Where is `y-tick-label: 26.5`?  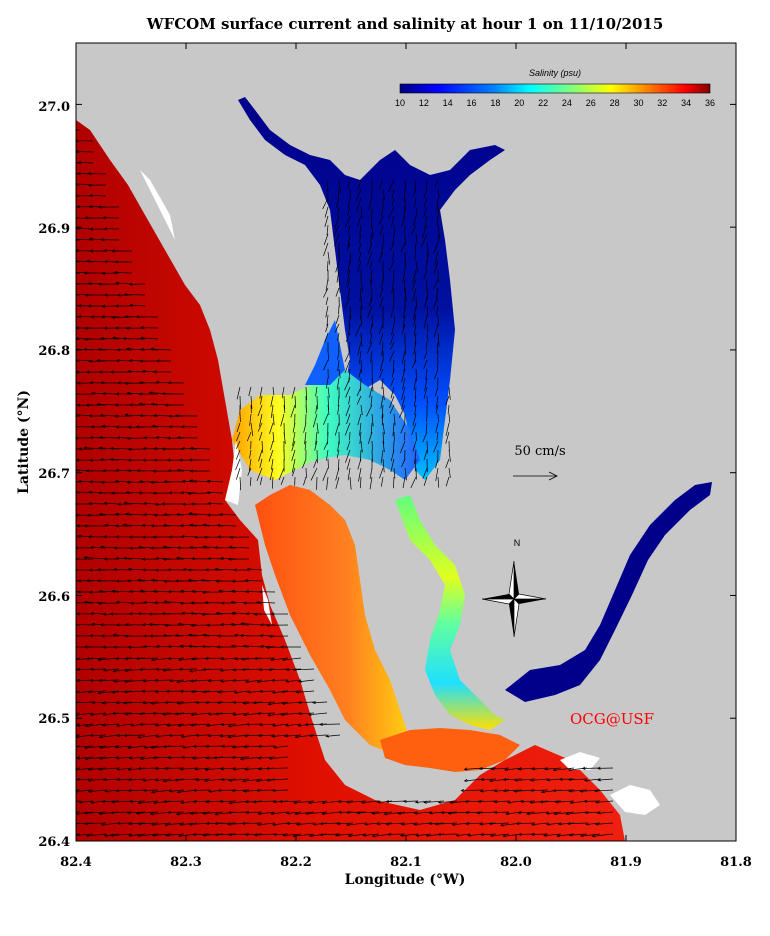 y-tick-label: 26.5 is located at coordinates (54, 719).